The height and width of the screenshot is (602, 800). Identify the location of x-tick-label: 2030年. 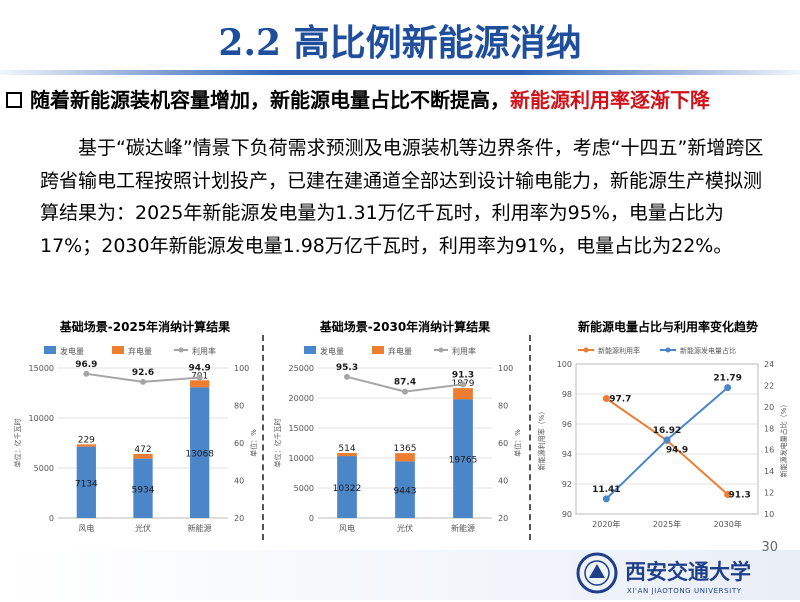
(727, 524).